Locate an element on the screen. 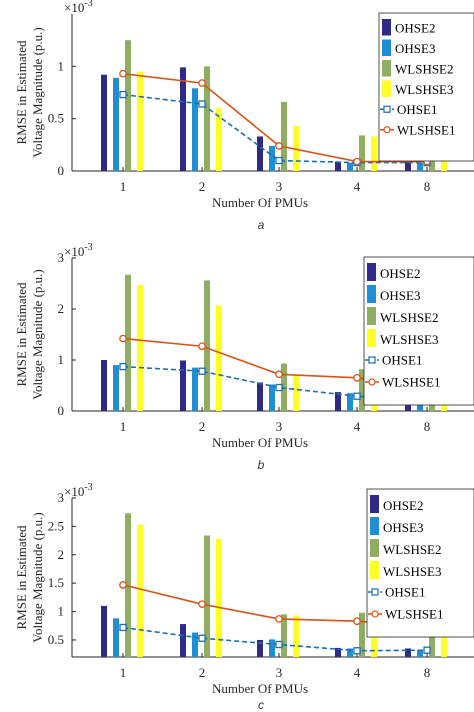 The width and height of the screenshot is (474, 712). y-multiplier-exponent: -3 is located at coordinates (88, 487).